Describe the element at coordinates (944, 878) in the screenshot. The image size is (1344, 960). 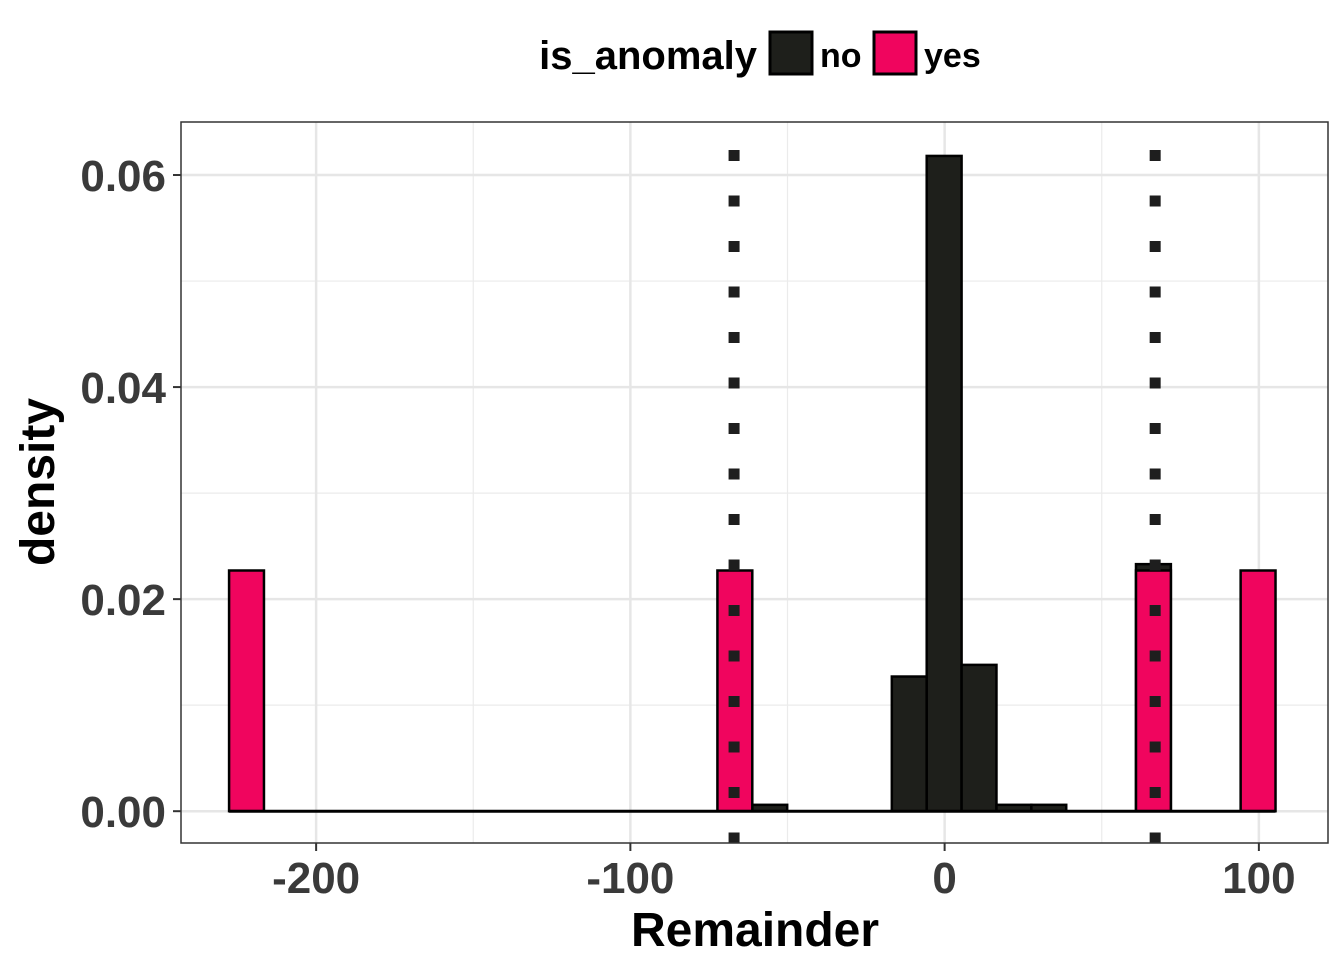
I see `x-tick-label: 0` at that location.